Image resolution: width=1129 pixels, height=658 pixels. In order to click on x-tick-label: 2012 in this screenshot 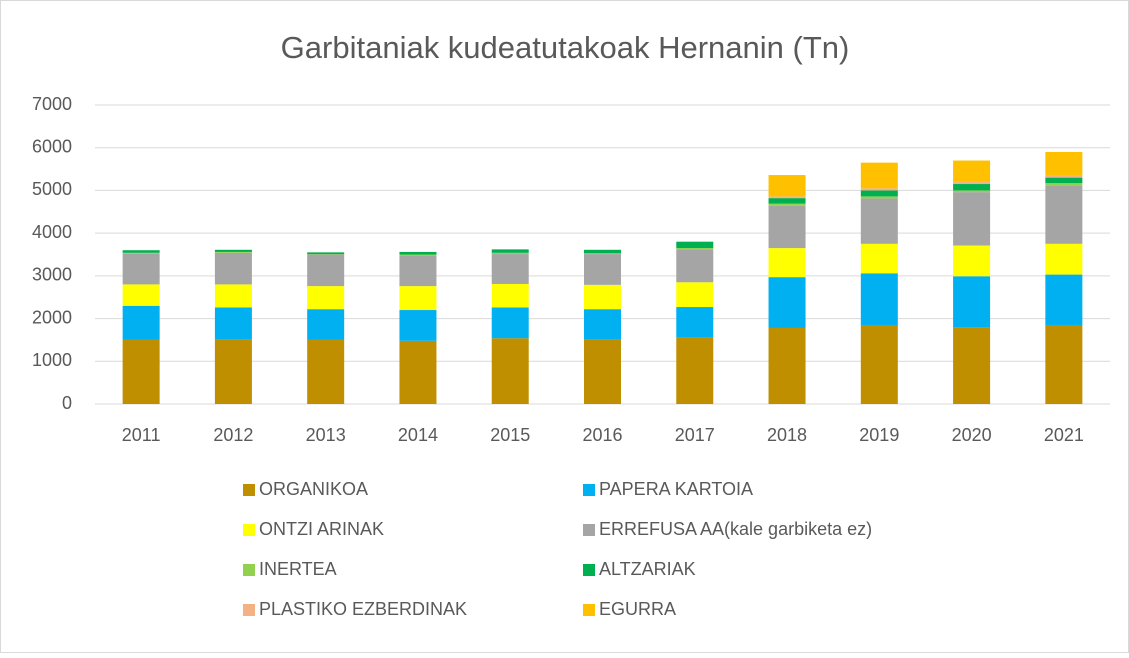, I will do `click(233, 435)`.